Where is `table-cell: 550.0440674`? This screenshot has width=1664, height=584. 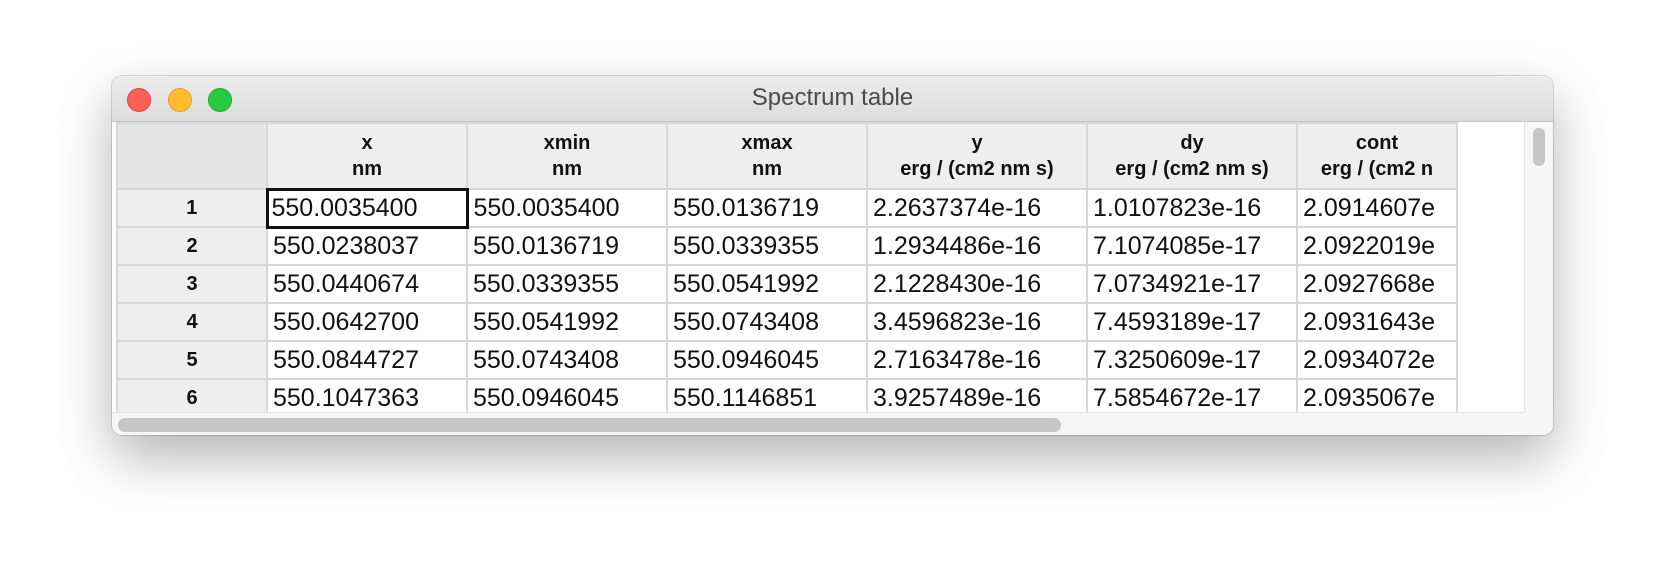
table-cell: 550.0440674 is located at coordinates (367, 284).